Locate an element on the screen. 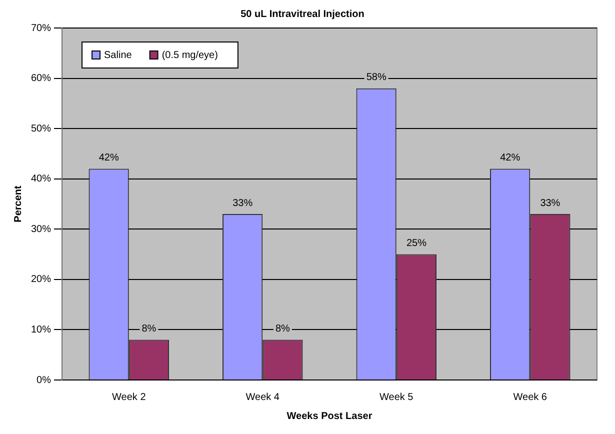  y-tick-label: 30% is located at coordinates (41, 229).